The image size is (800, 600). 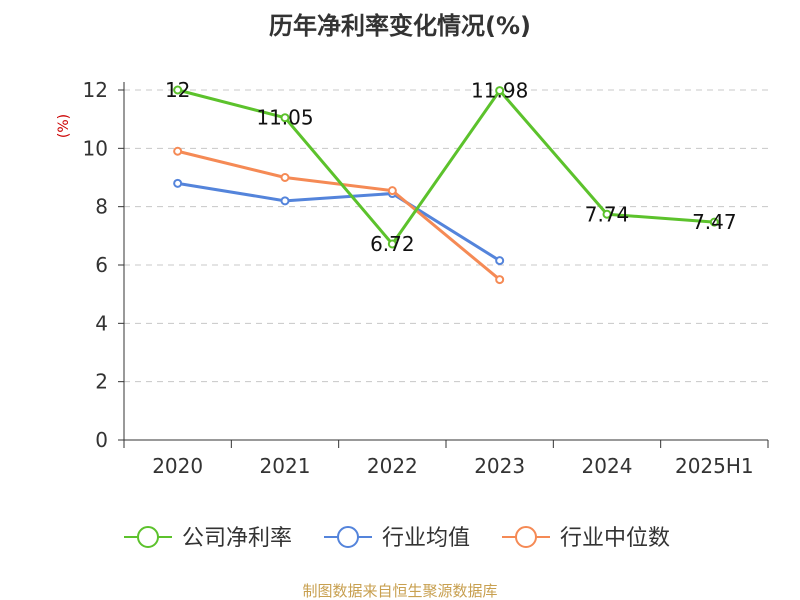 I want to click on y-axis-label: (%), so click(x=64, y=126).